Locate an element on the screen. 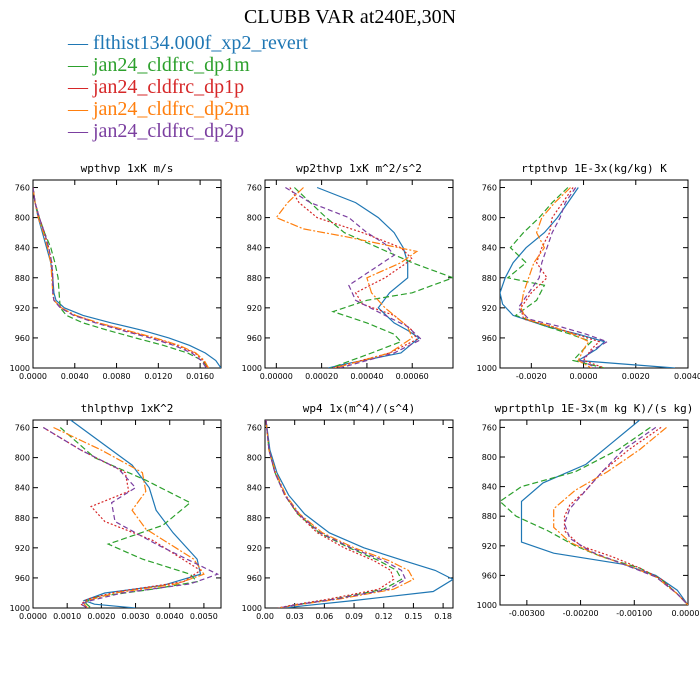  chart-title: wp4 1x(m^4)/(s^4) is located at coordinates (359, 408).